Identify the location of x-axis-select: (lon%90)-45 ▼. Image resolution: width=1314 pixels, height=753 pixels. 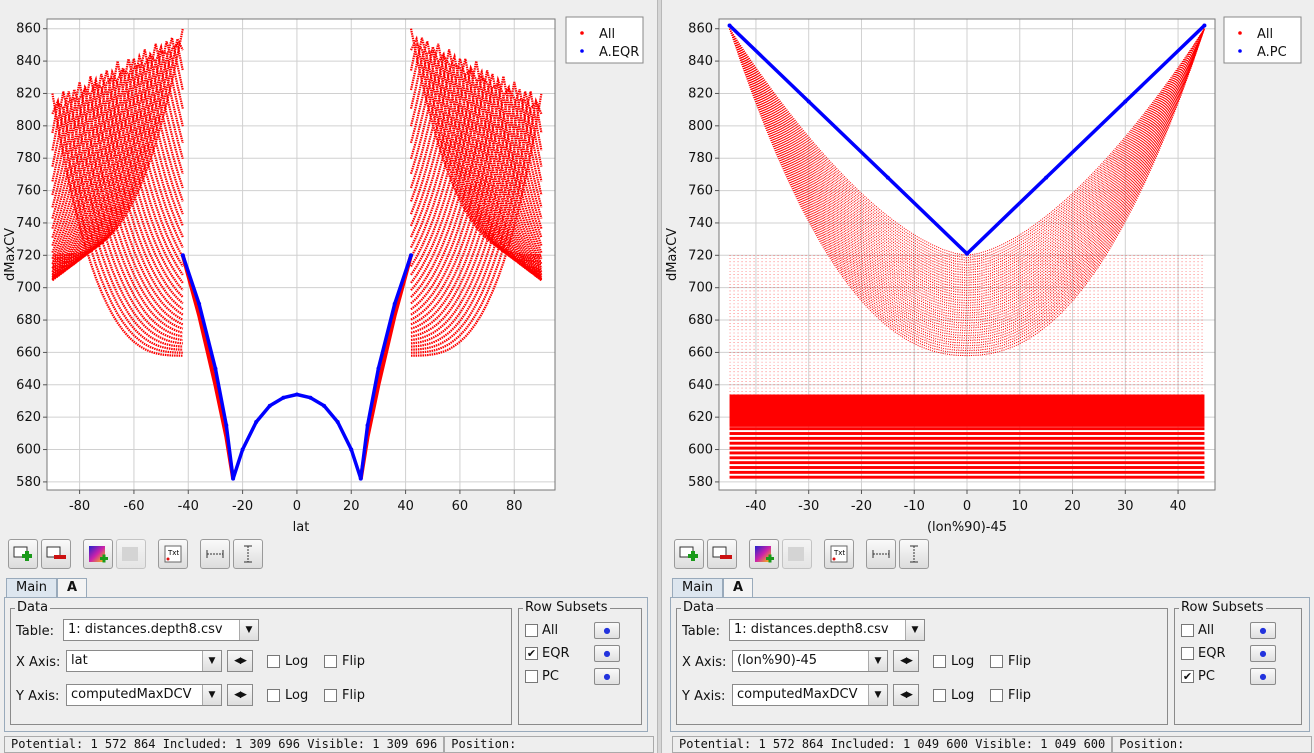
(810, 661).